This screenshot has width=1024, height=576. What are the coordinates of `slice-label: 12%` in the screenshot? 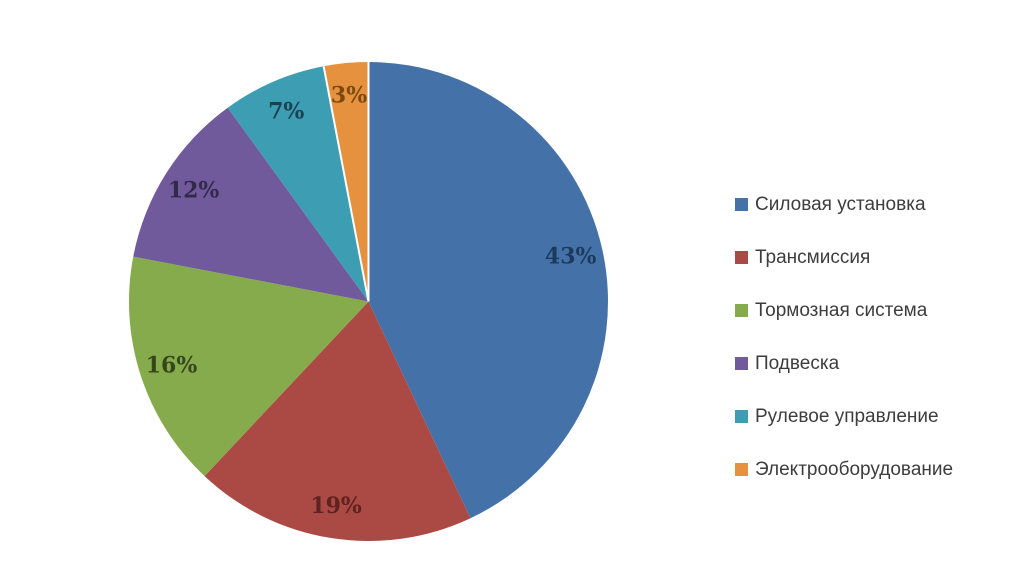 It's located at (194, 190).